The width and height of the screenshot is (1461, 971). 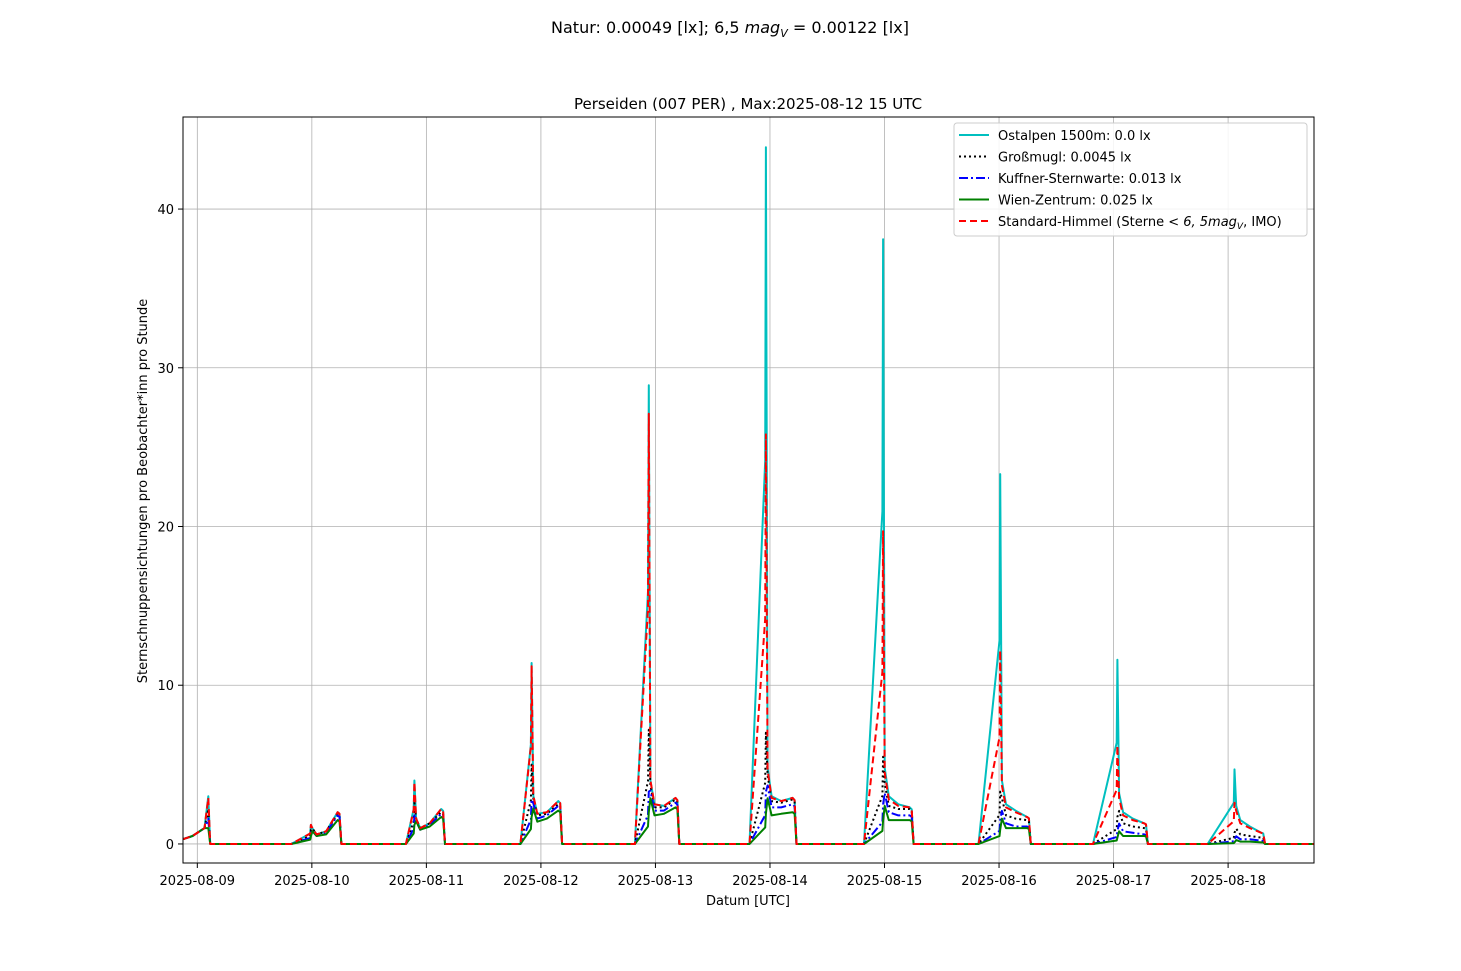 What do you see at coordinates (165, 369) in the screenshot?
I see `y-tick-label: 30` at bounding box center [165, 369].